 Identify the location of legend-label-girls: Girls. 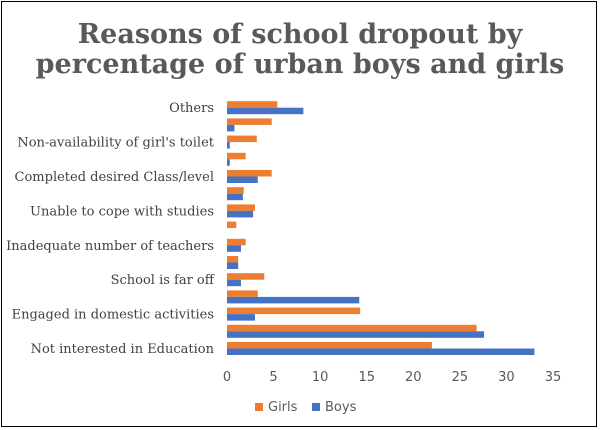
(283, 407).